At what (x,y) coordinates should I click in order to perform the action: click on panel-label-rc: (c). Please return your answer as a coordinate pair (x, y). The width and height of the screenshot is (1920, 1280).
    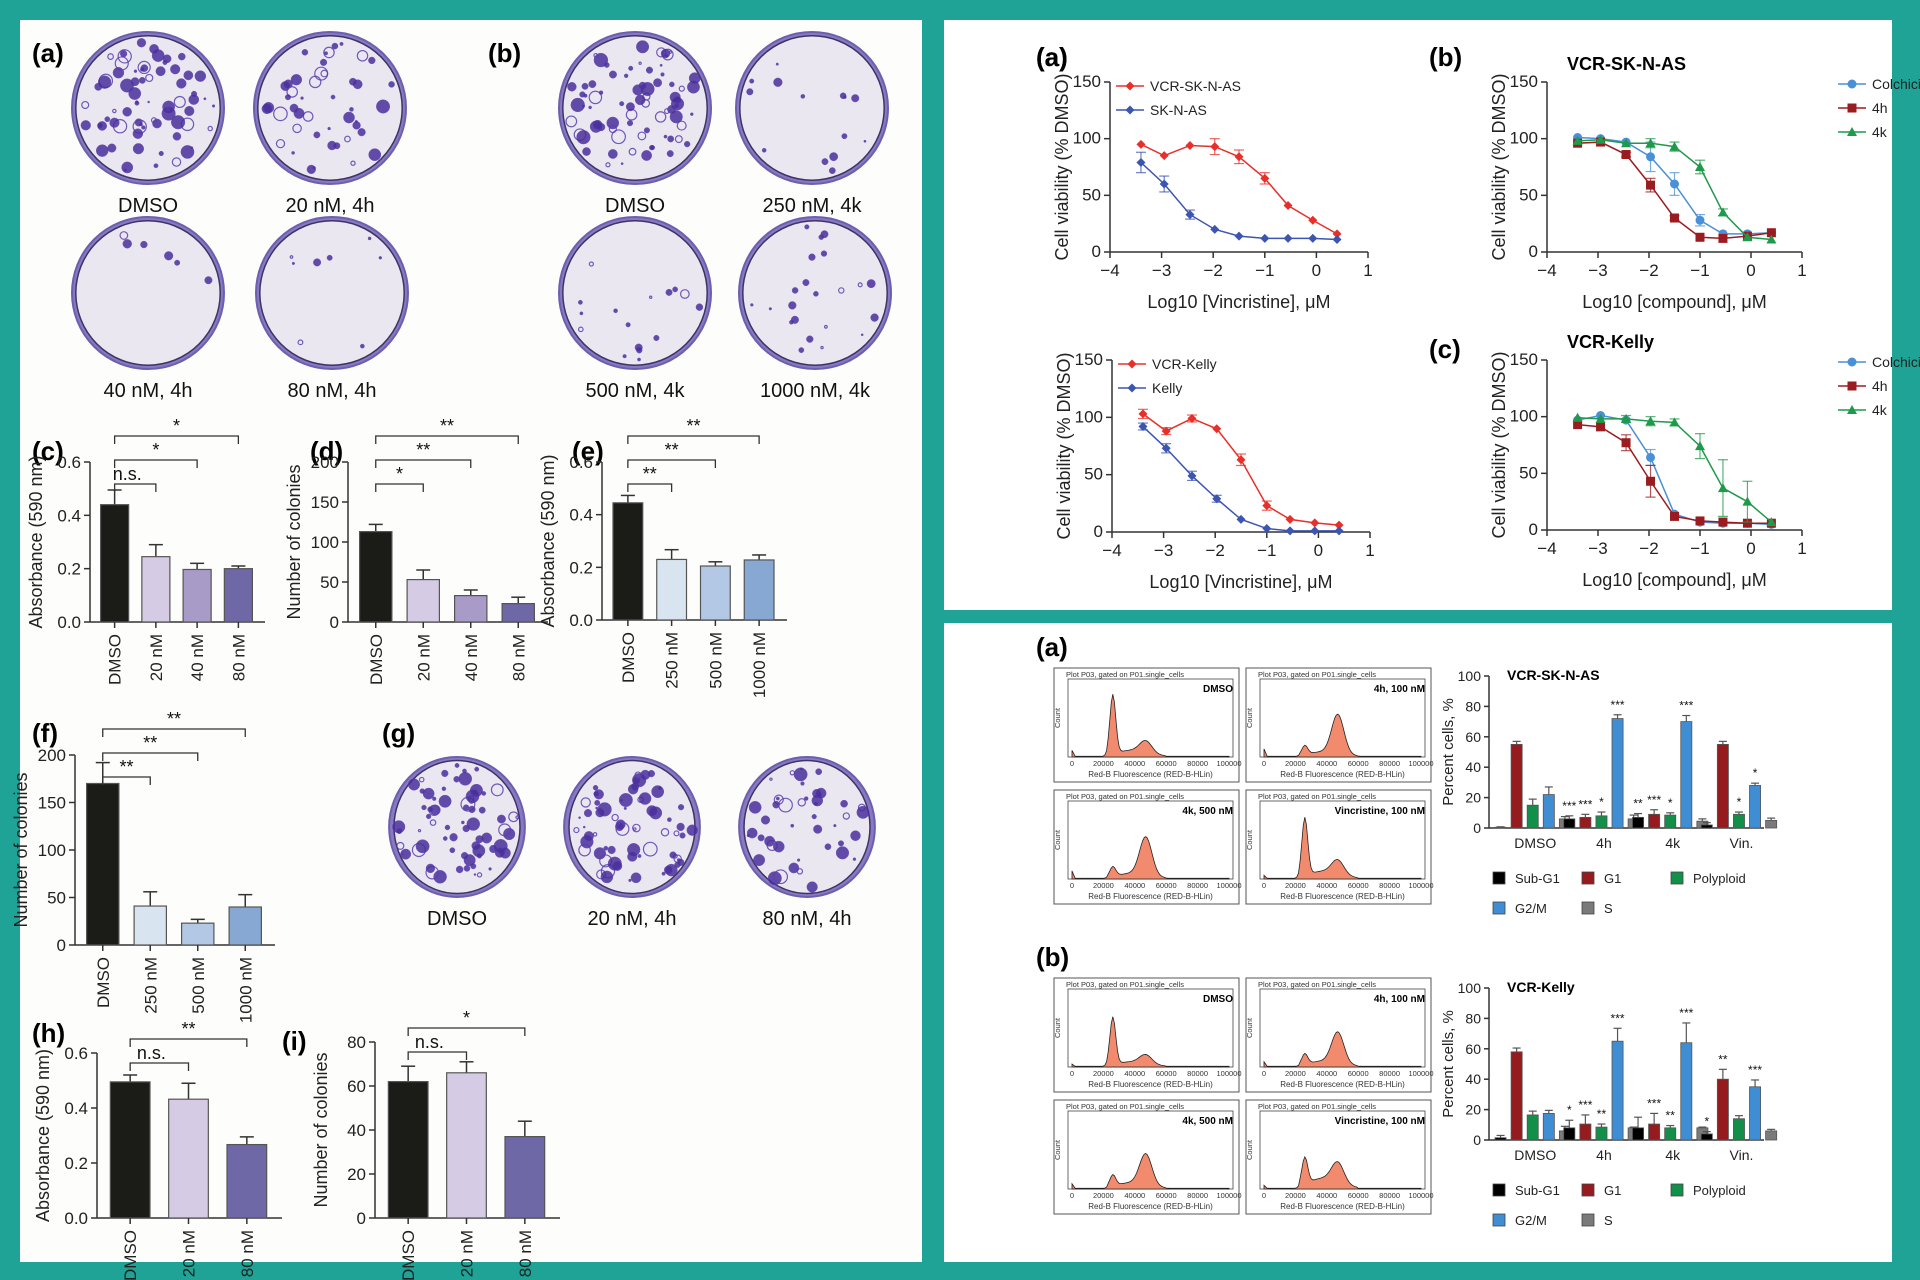
    Looking at the image, I should click on (1445, 349).